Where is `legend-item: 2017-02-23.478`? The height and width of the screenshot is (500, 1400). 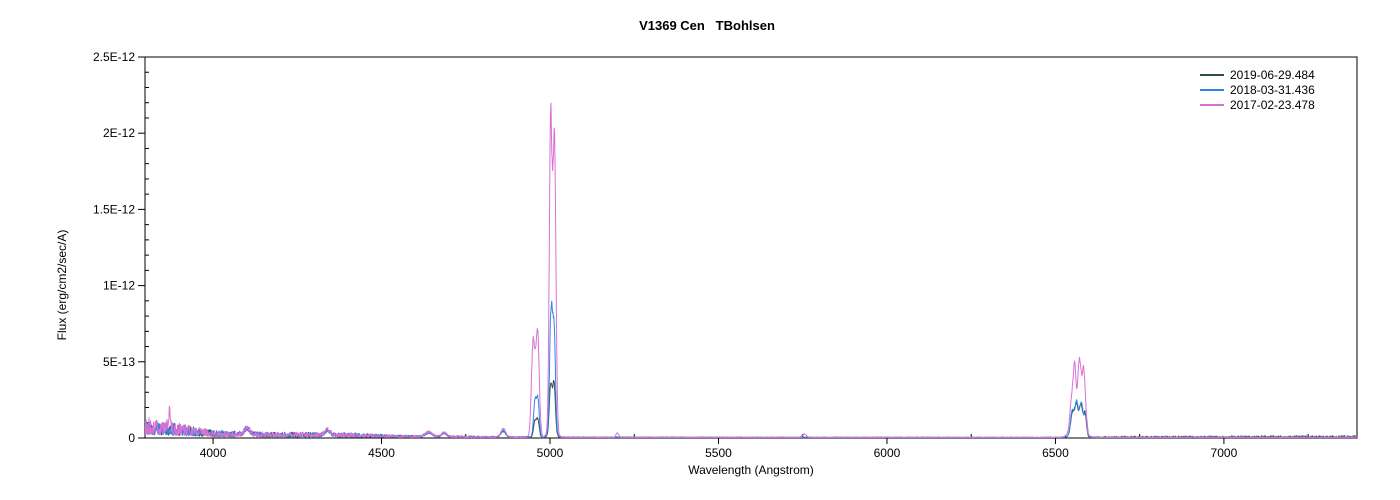
legend-item: 2017-02-23.478 is located at coordinates (1257, 105).